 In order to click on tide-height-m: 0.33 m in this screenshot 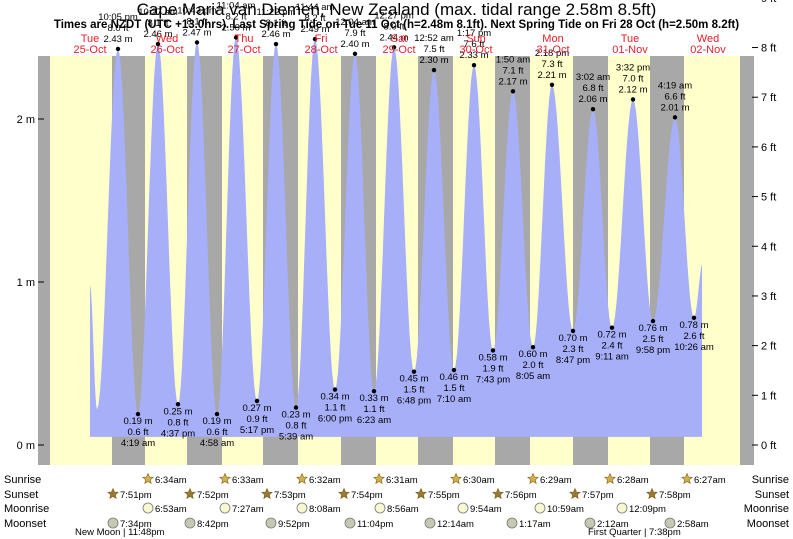, I will do `click(373, 398)`.